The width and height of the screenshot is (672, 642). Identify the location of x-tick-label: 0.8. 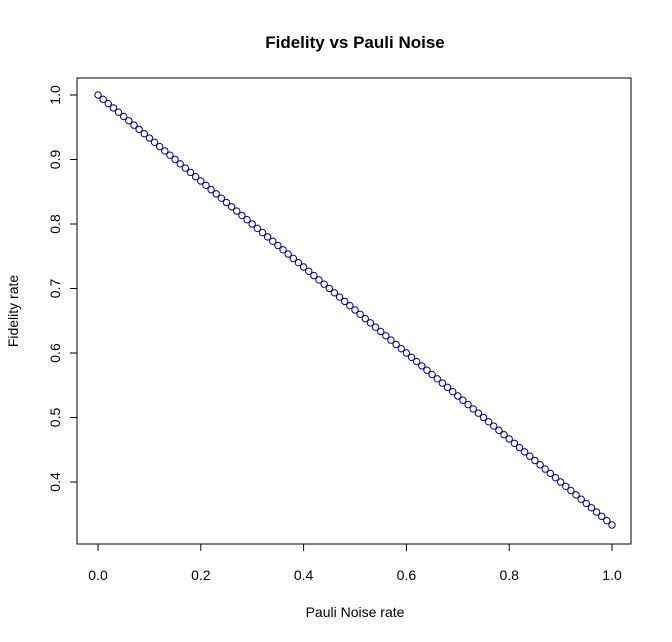
(509, 575).